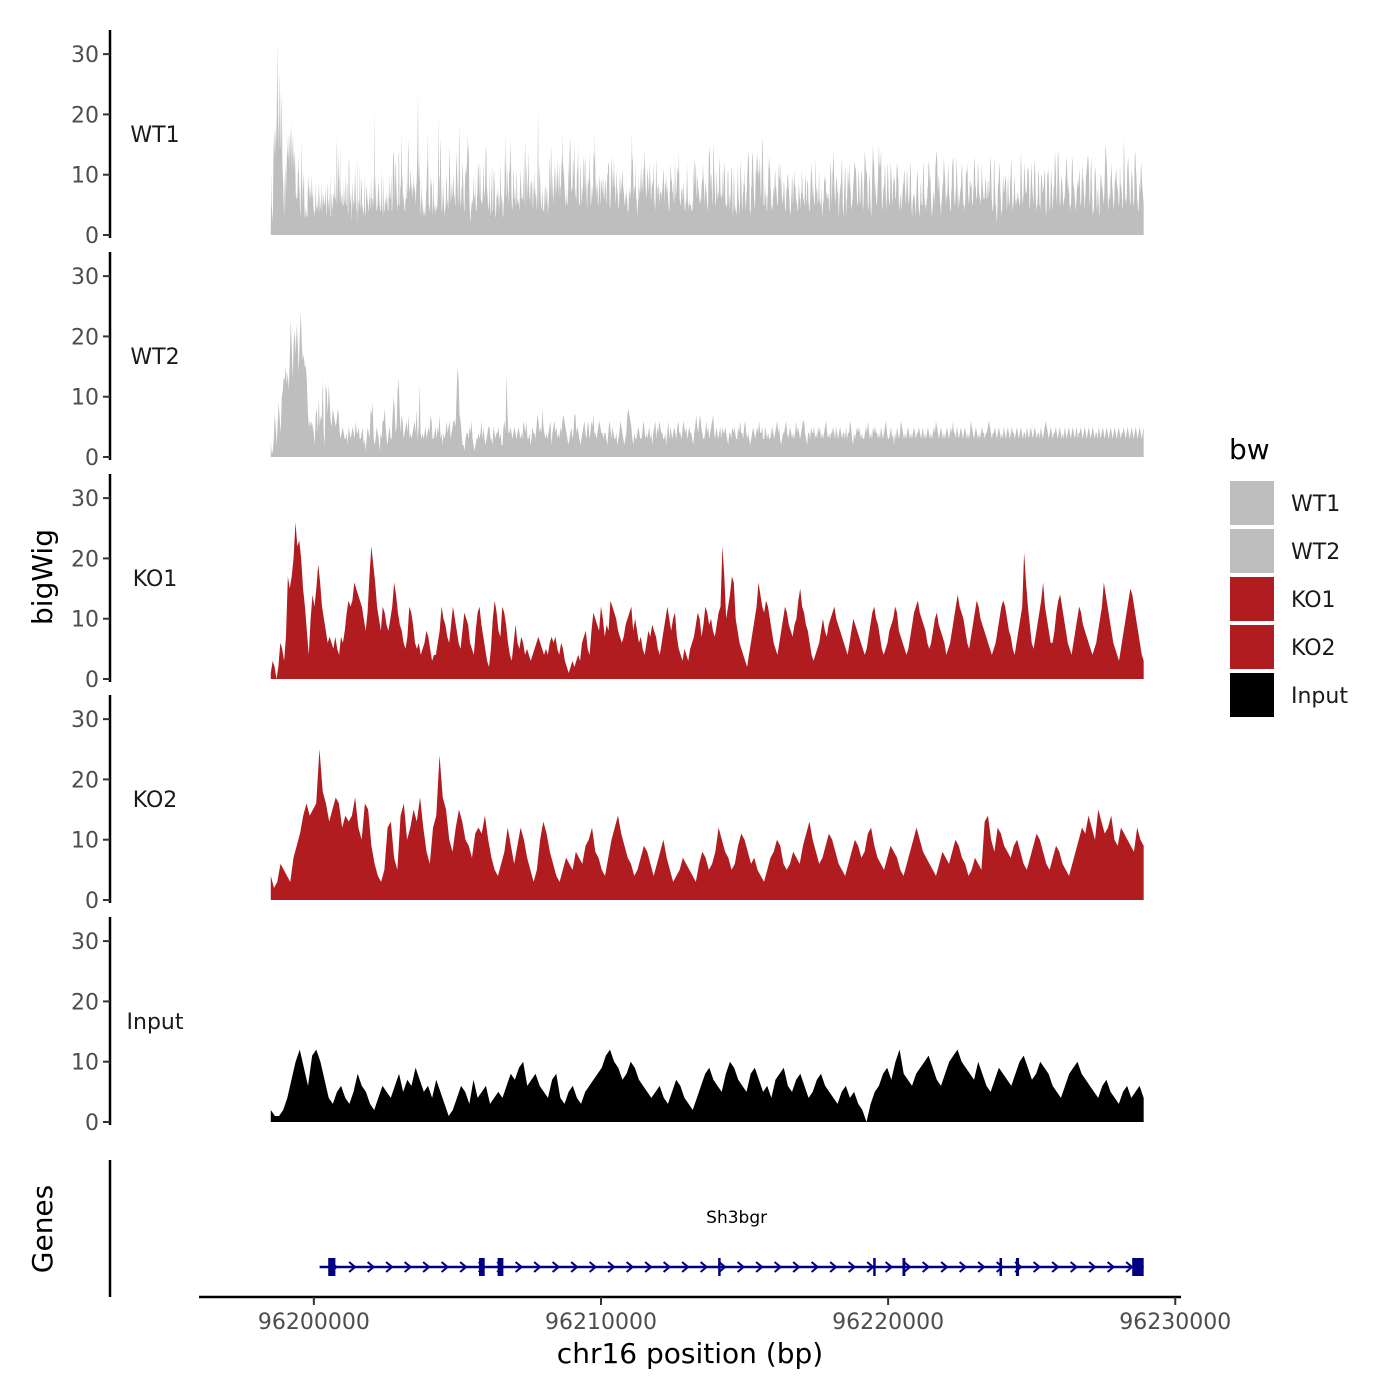 This screenshot has width=1400, height=1400. I want to click on legend-title: bw, so click(1249, 449).